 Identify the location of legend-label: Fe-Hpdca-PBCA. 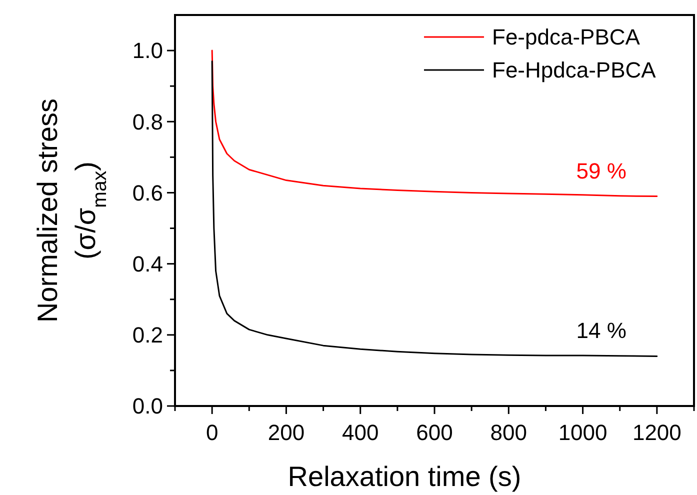
(574, 70).